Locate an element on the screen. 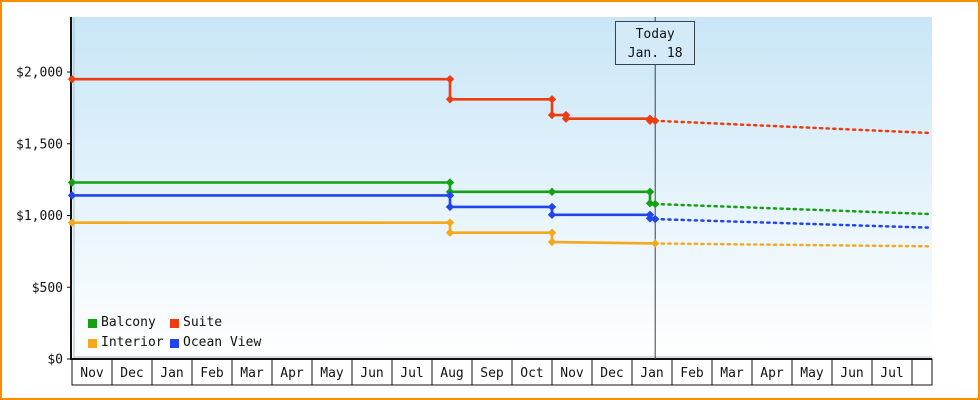 The image size is (980, 400). y-axis-label: $1,500 is located at coordinates (39, 144).